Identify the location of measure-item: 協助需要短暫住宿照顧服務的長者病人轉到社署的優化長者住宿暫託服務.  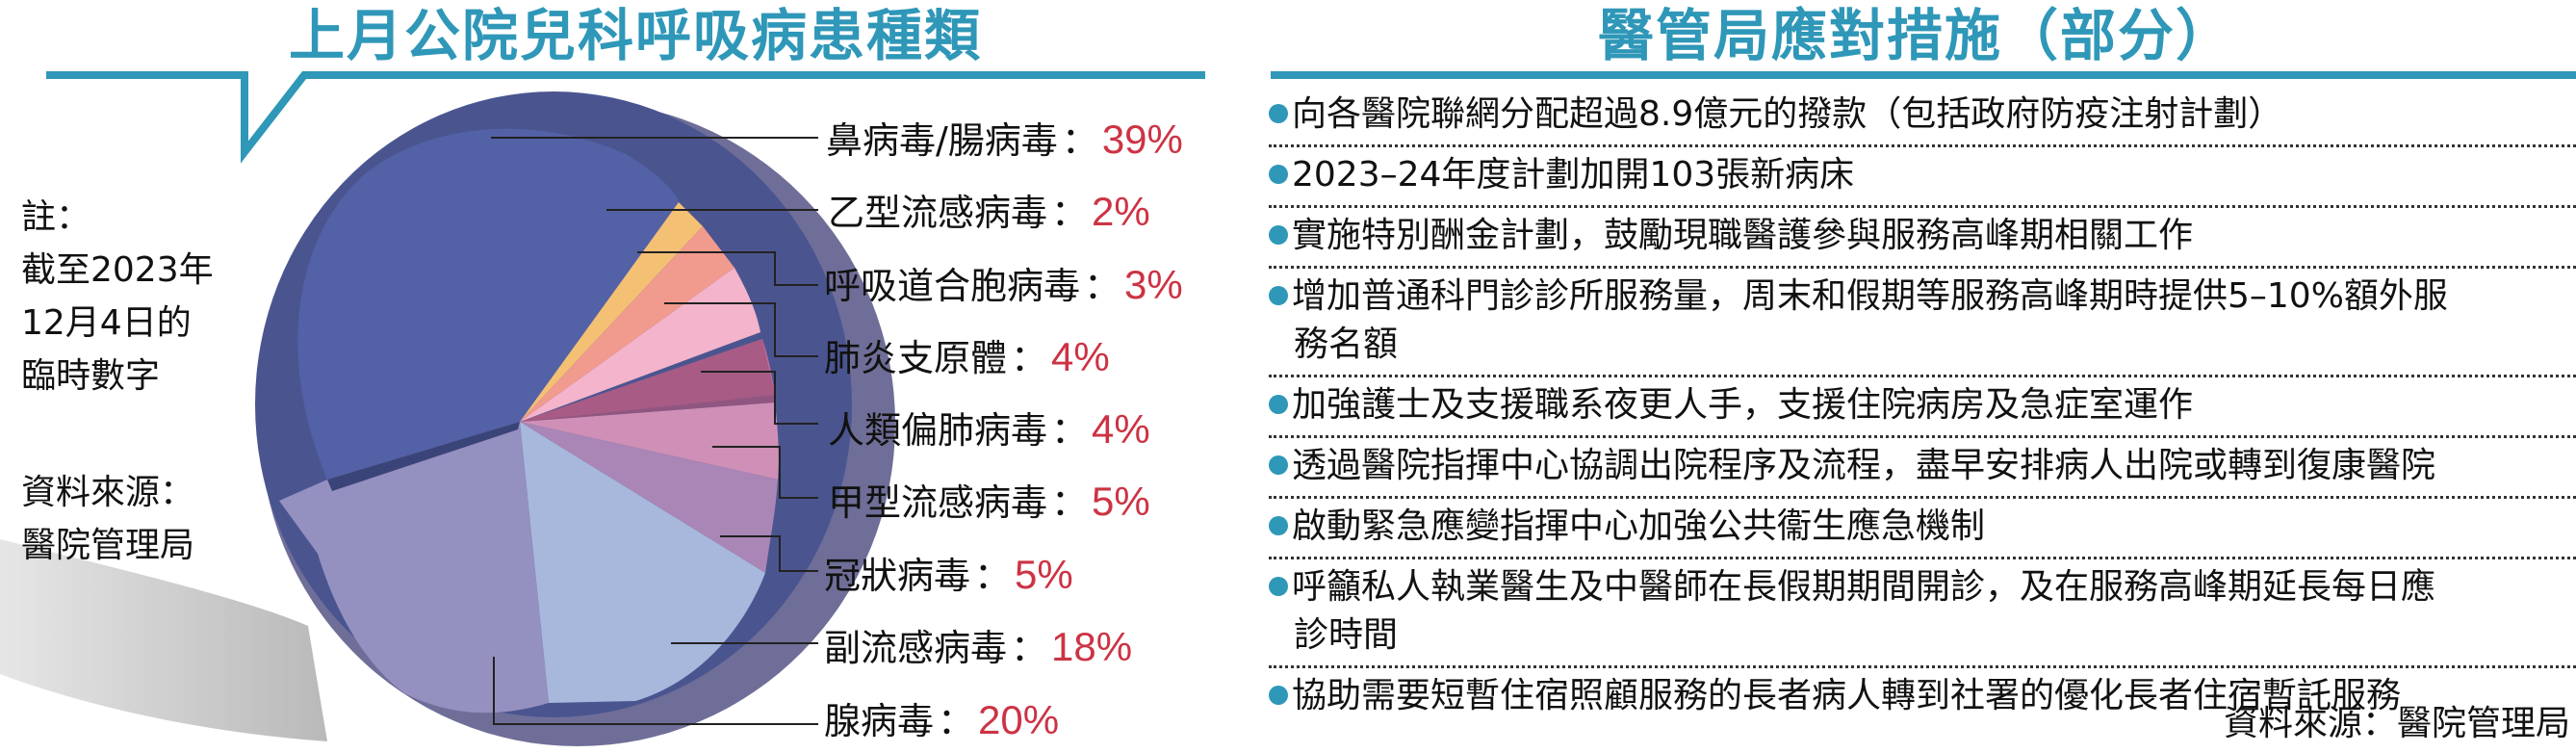
(1923, 697).